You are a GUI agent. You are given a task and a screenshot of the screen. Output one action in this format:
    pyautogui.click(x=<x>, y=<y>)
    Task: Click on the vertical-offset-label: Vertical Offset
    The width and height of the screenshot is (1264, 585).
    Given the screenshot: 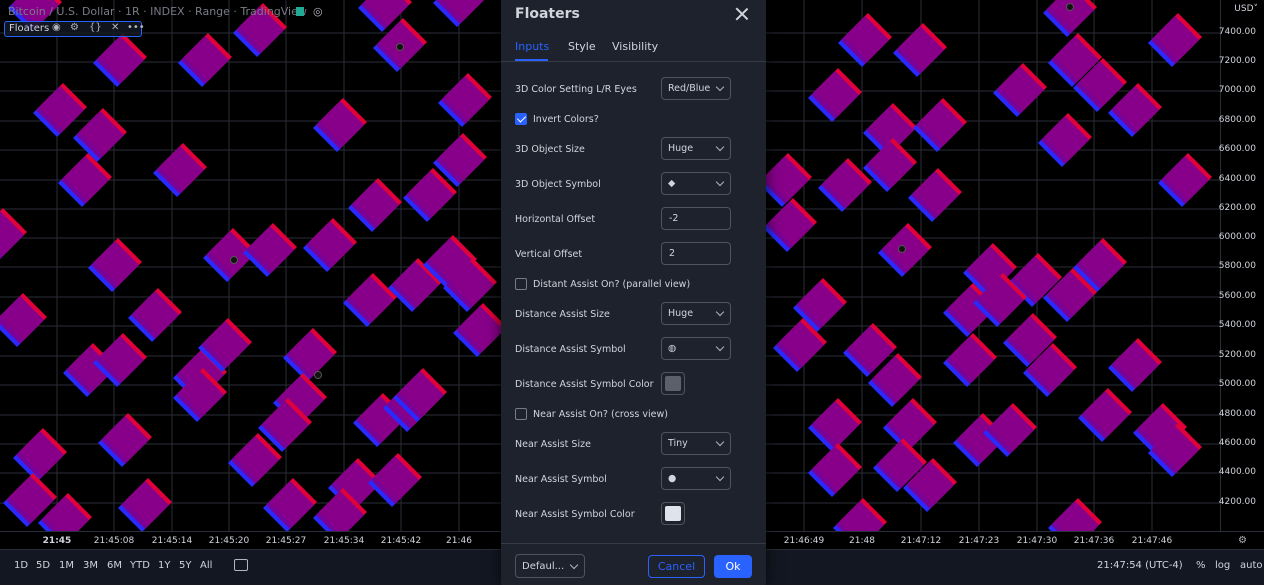 What is the action you would take?
    pyautogui.click(x=549, y=254)
    